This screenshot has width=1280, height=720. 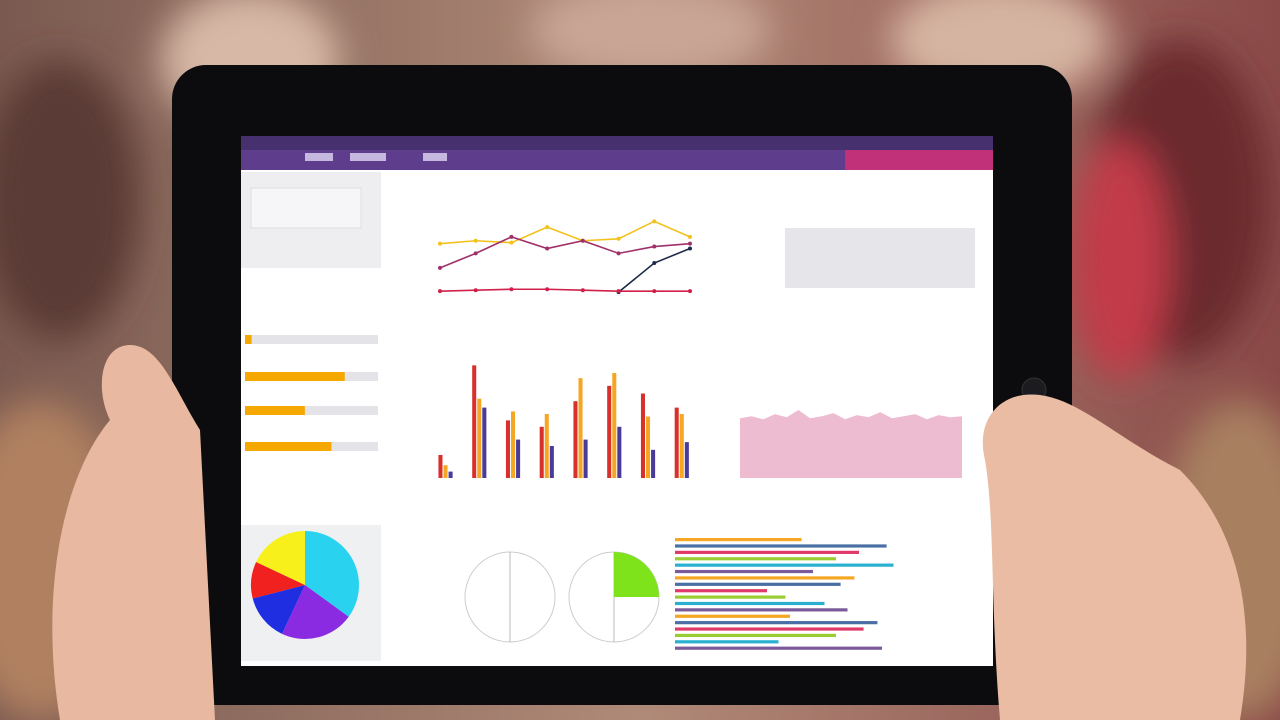 I want to click on table, so click(x=880, y=258).